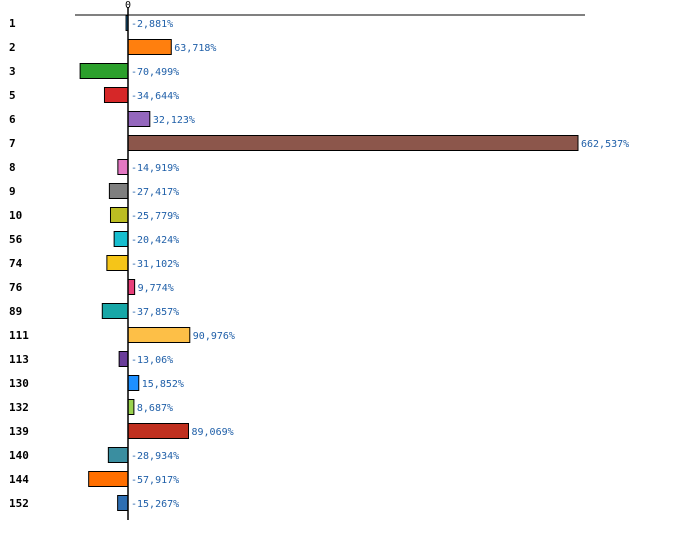  I want to click on value-label-152: -15,267%, so click(155, 504).